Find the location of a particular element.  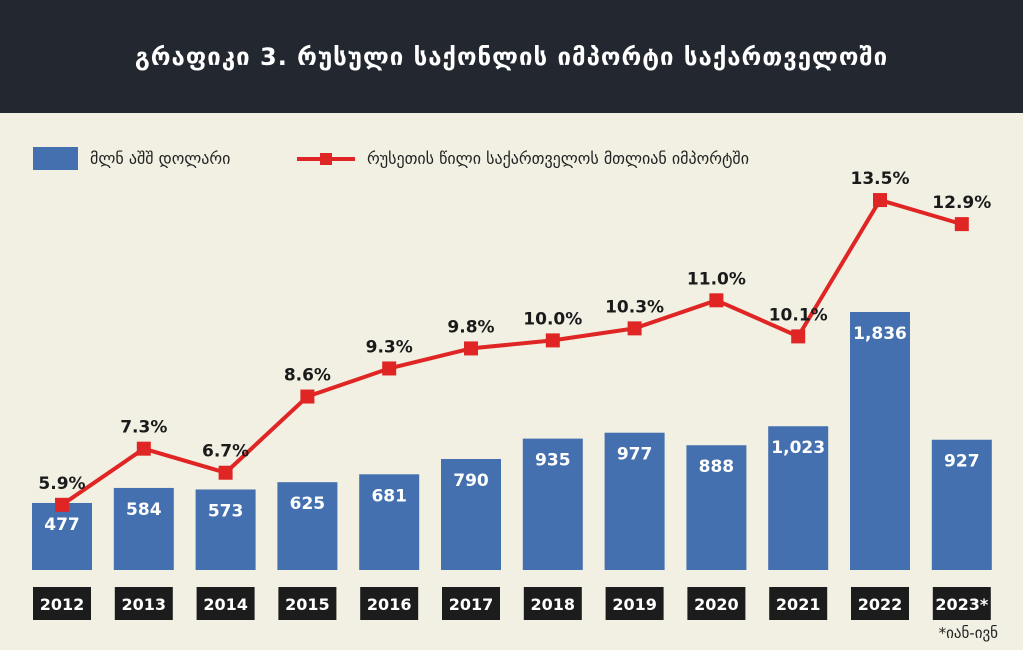

legend-item-line: რუსეთის წილი საქართველოს მთლიან იმპორტში is located at coordinates (523, 158).